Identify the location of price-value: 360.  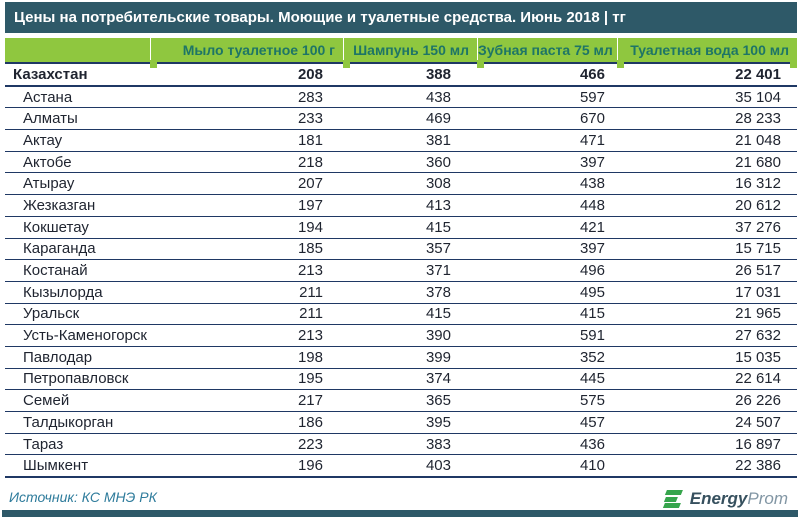
(438, 162).